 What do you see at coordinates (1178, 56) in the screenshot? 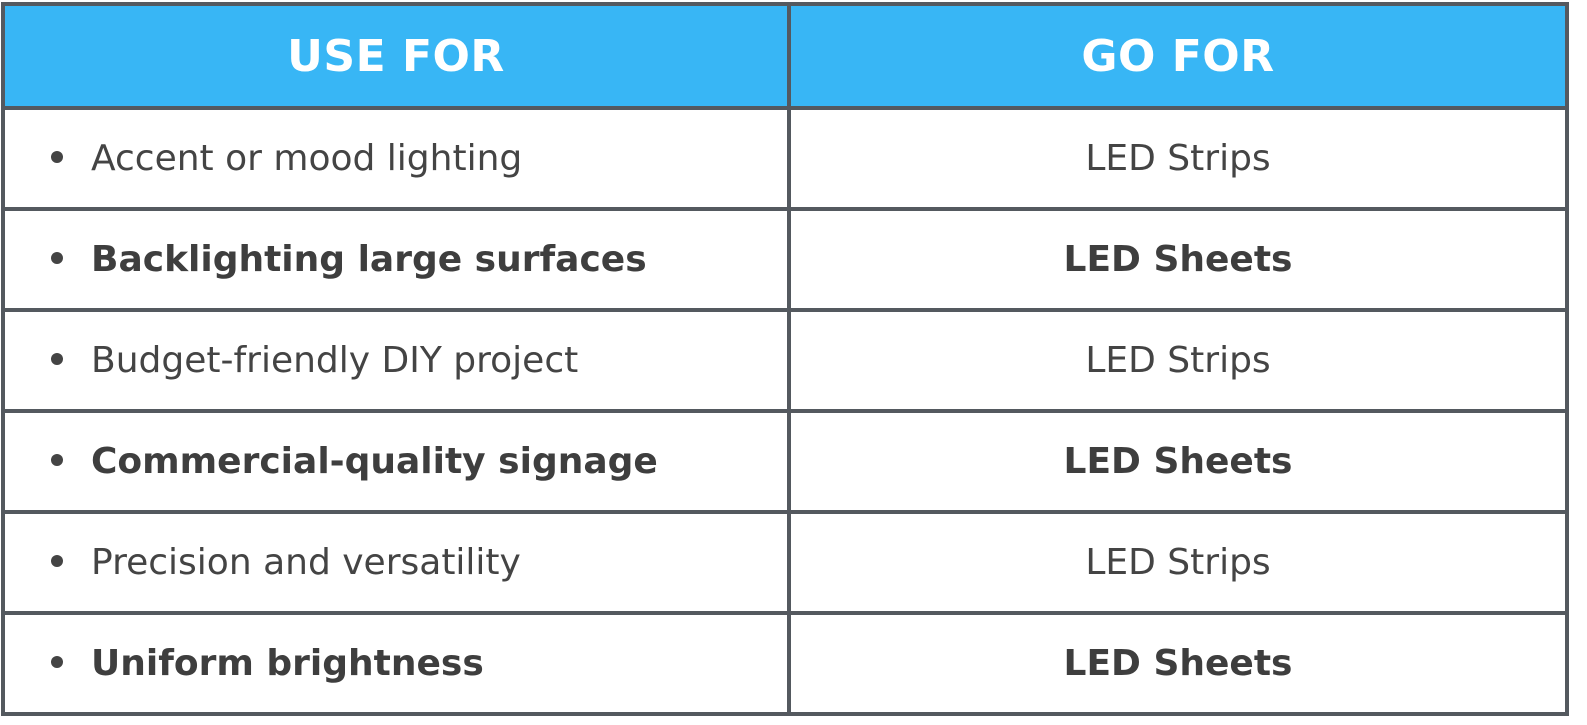
I see `header-go-for: GO FOR` at bounding box center [1178, 56].